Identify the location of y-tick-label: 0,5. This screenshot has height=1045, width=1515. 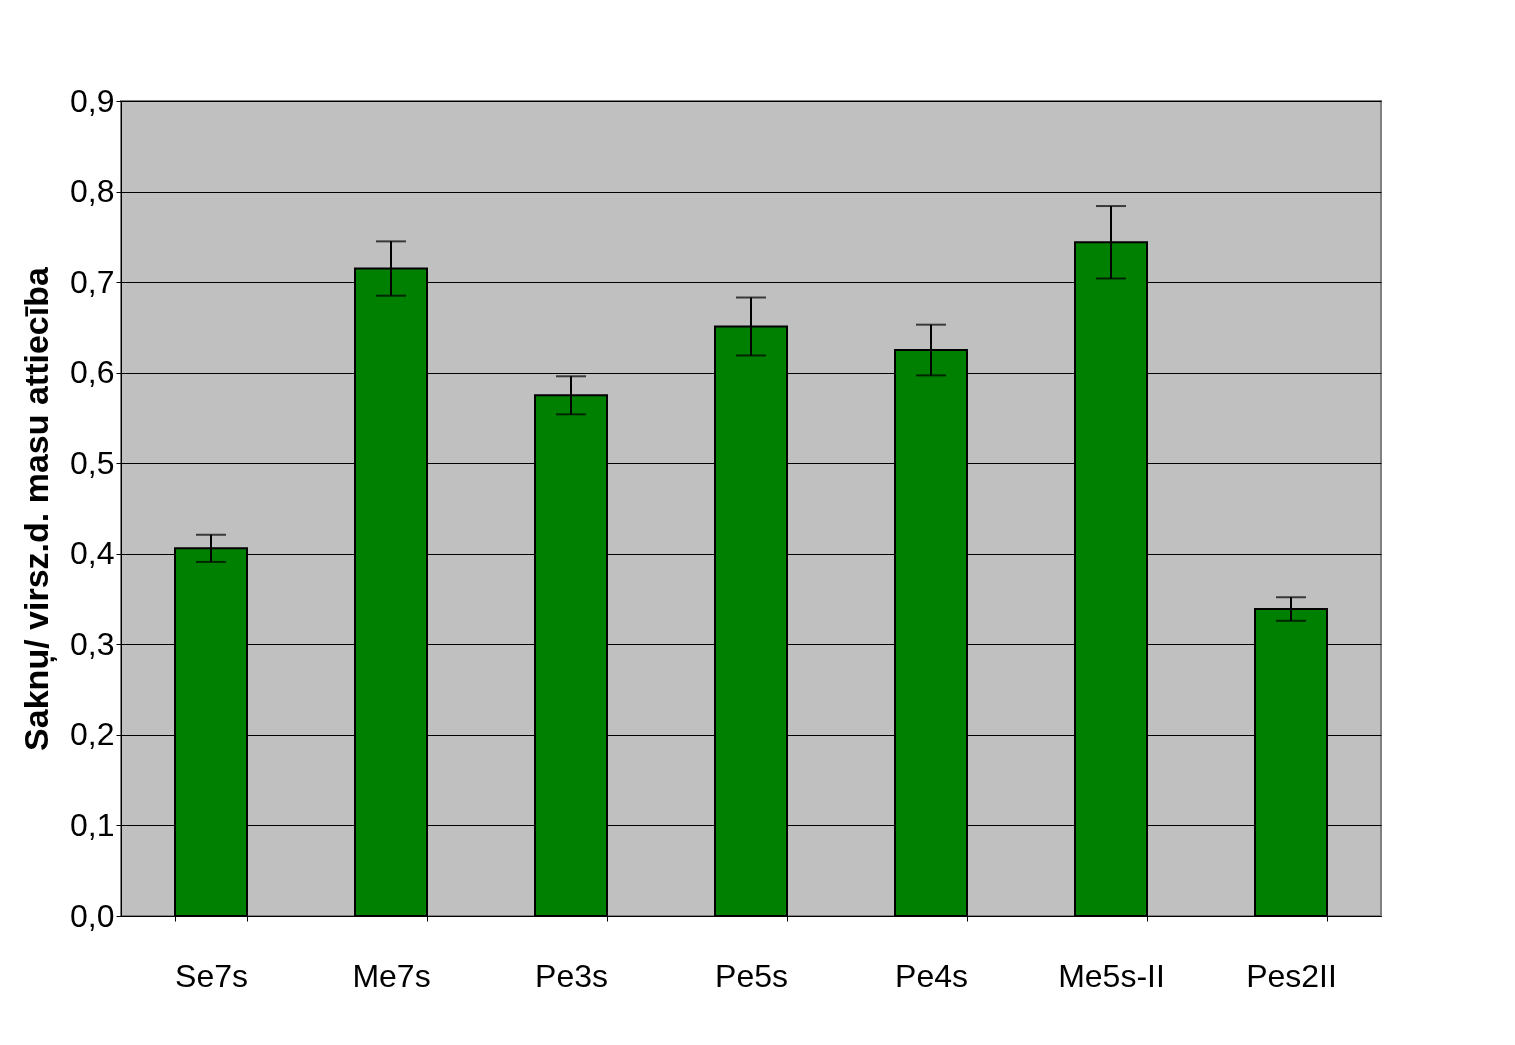
(92, 462).